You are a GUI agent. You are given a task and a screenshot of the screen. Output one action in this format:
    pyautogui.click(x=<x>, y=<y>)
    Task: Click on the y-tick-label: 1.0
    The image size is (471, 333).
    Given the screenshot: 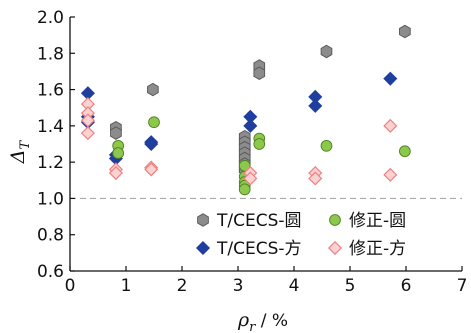 What is the action you would take?
    pyautogui.click(x=50, y=199)
    